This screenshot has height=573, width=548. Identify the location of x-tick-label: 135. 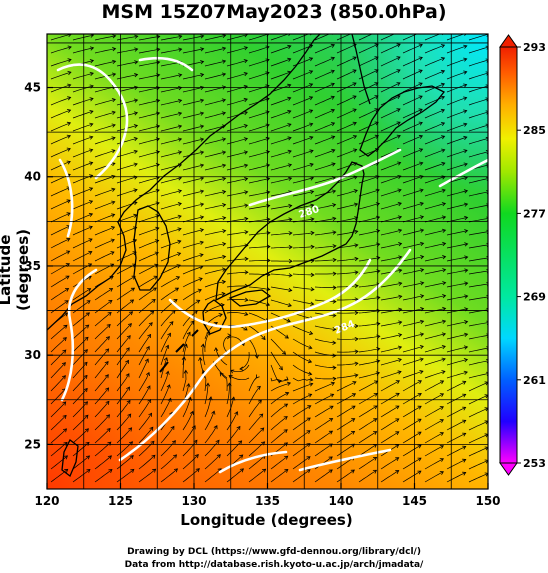
(267, 501).